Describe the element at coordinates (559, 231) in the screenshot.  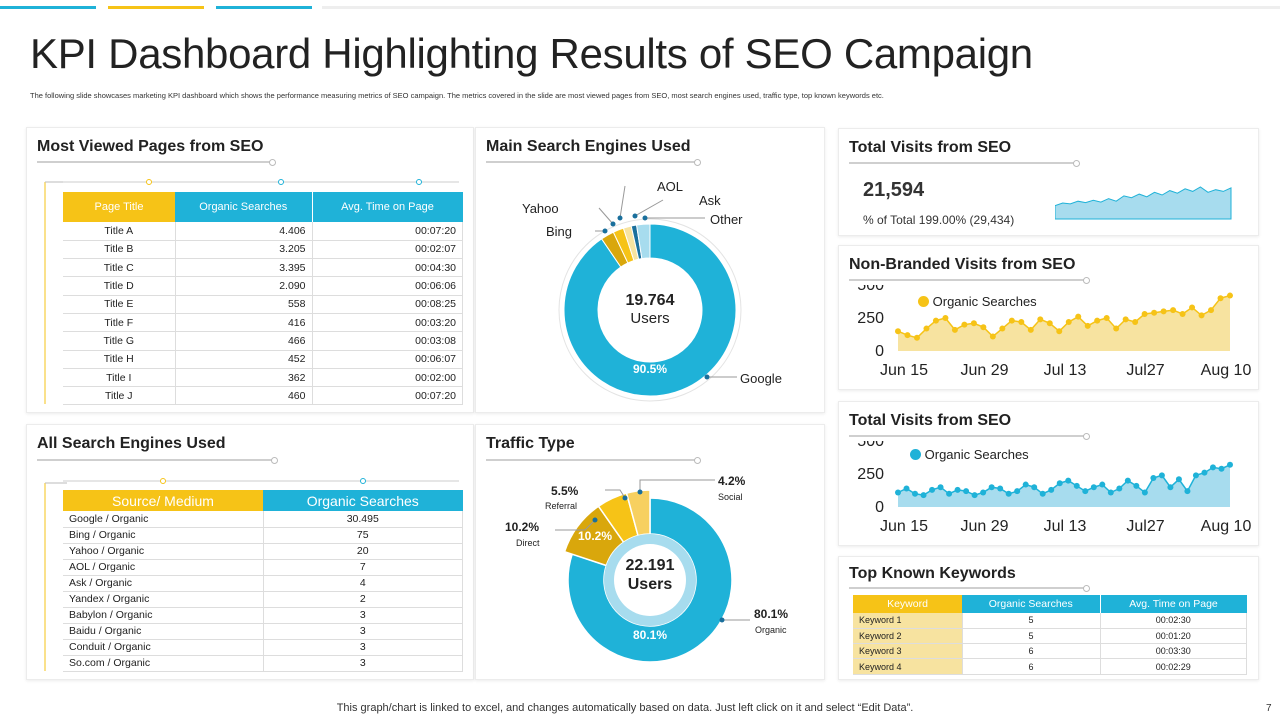
I see `bing-label: Bing` at that location.